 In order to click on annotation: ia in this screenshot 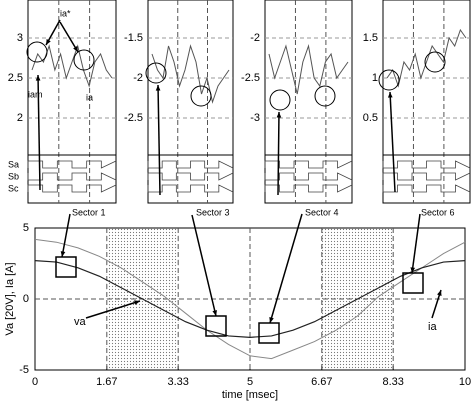, I will do `click(89, 97)`.